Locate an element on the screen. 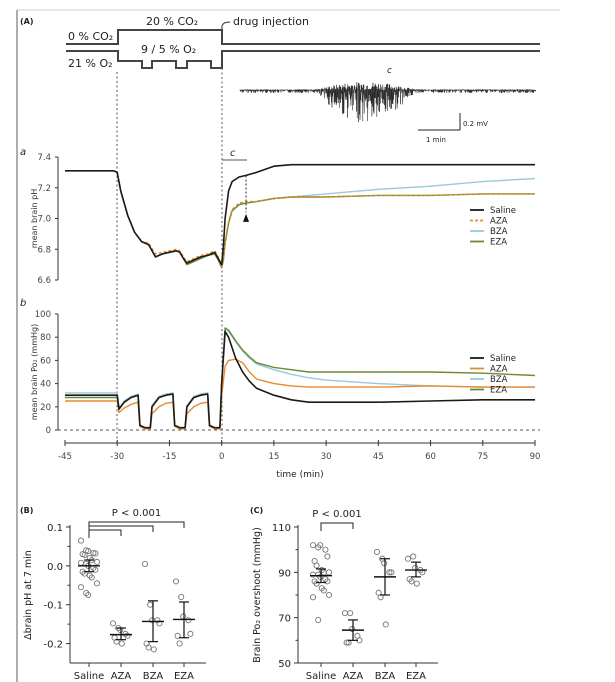  arrowhead-icon is located at coordinates (246, 217).